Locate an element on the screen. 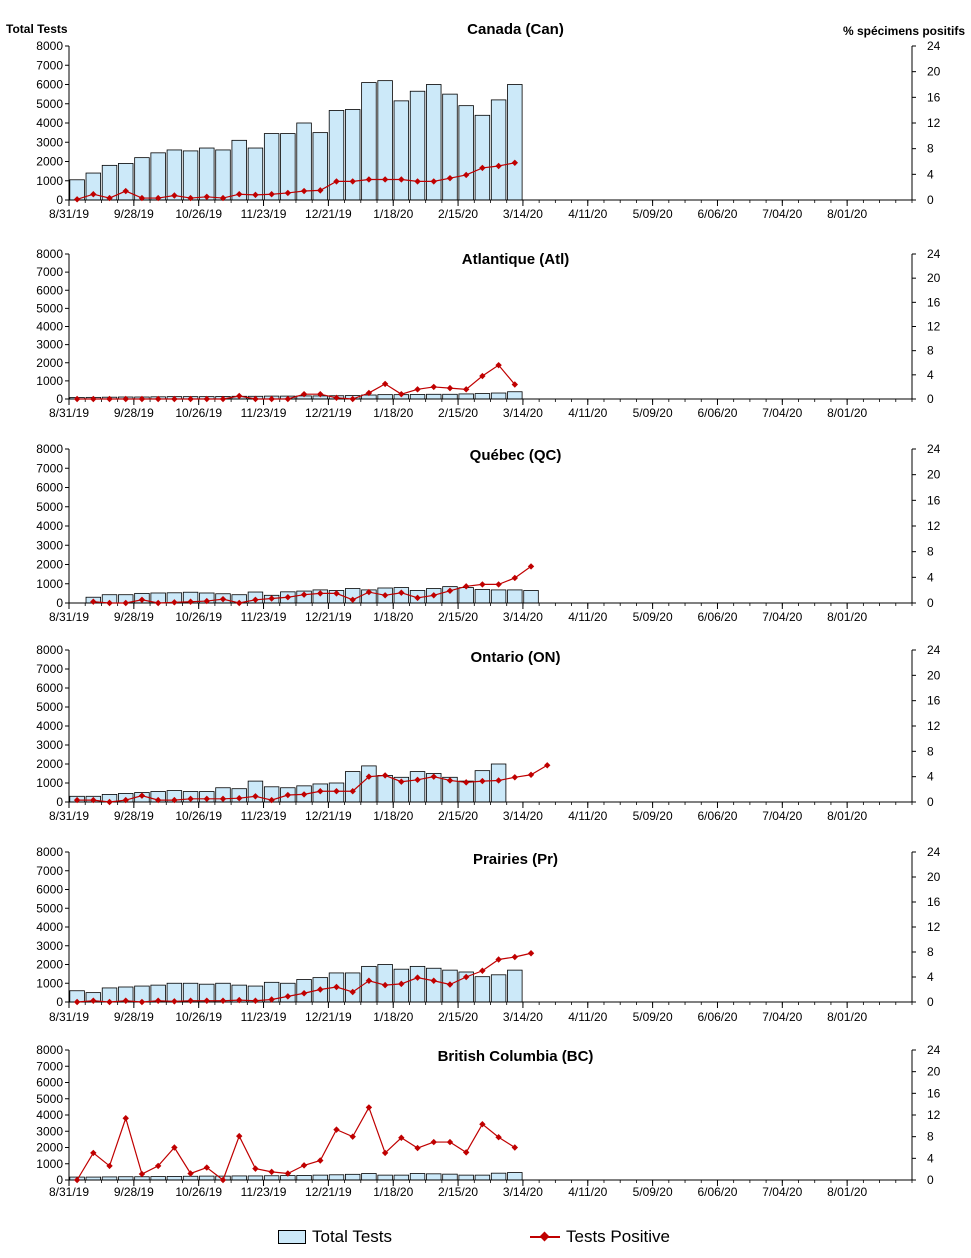  line-percent-positive is located at coordinates (295, 181).